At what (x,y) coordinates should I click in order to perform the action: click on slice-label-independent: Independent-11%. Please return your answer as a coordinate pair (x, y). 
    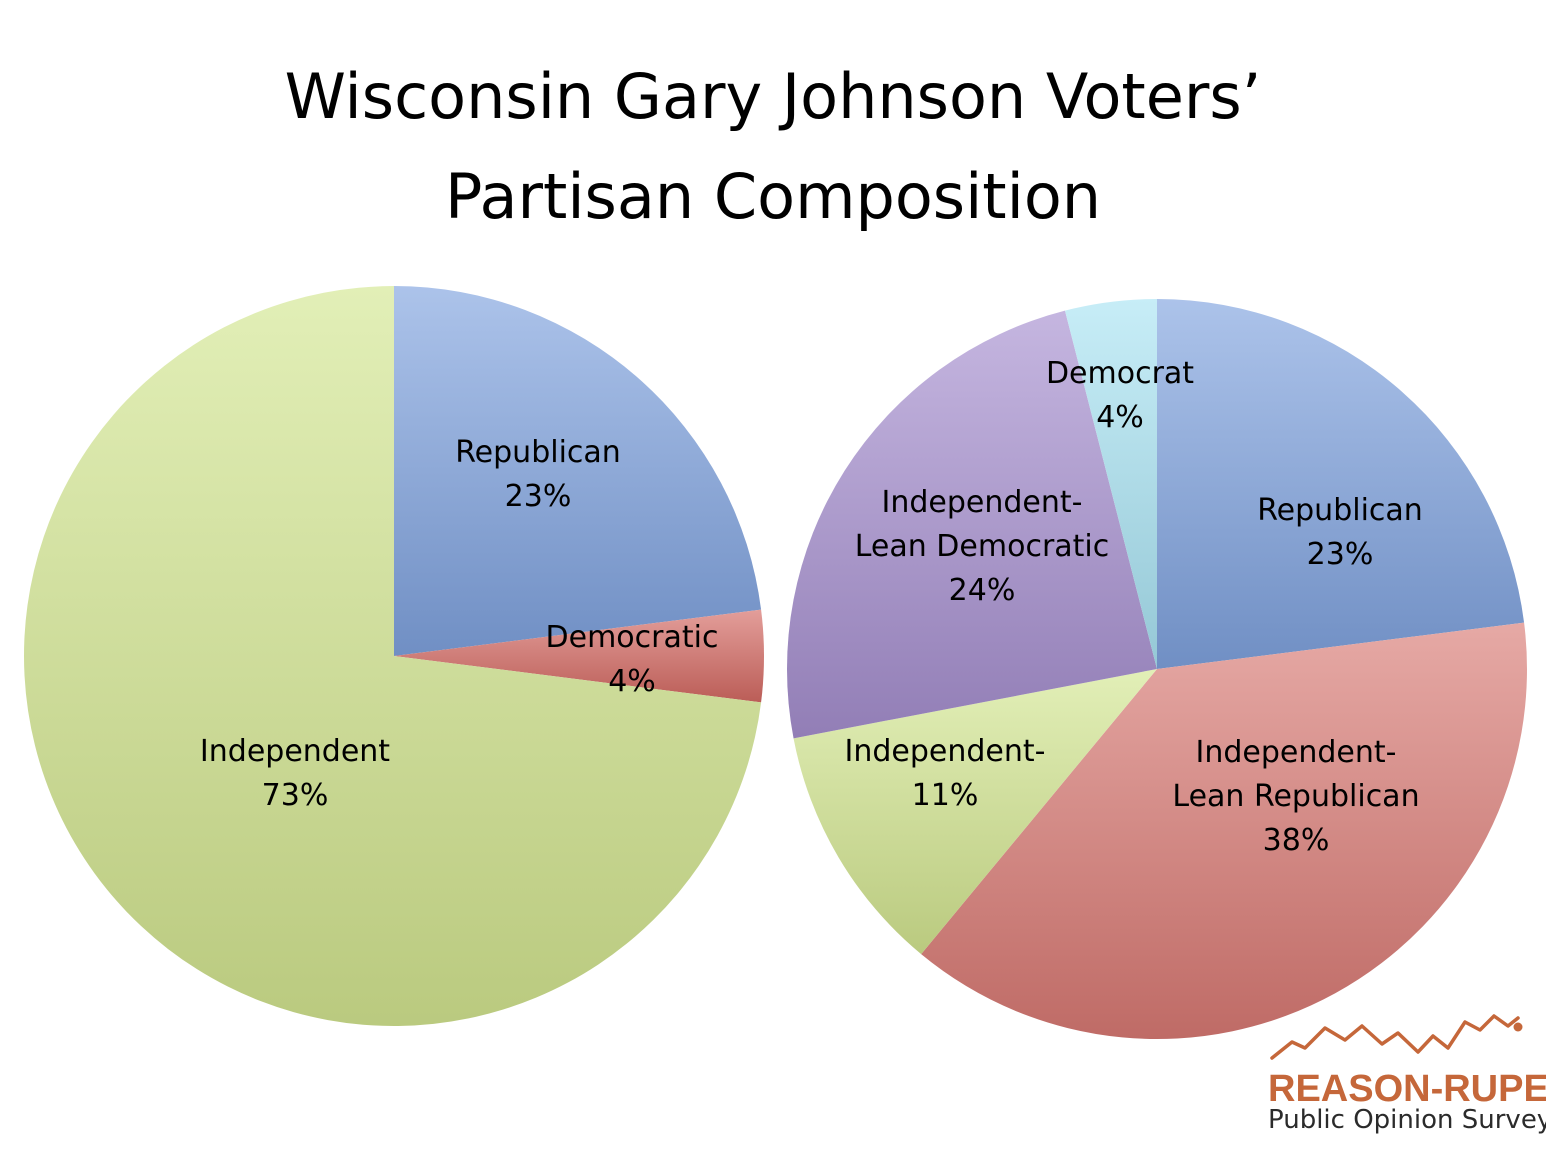
    Looking at the image, I should click on (945, 773).